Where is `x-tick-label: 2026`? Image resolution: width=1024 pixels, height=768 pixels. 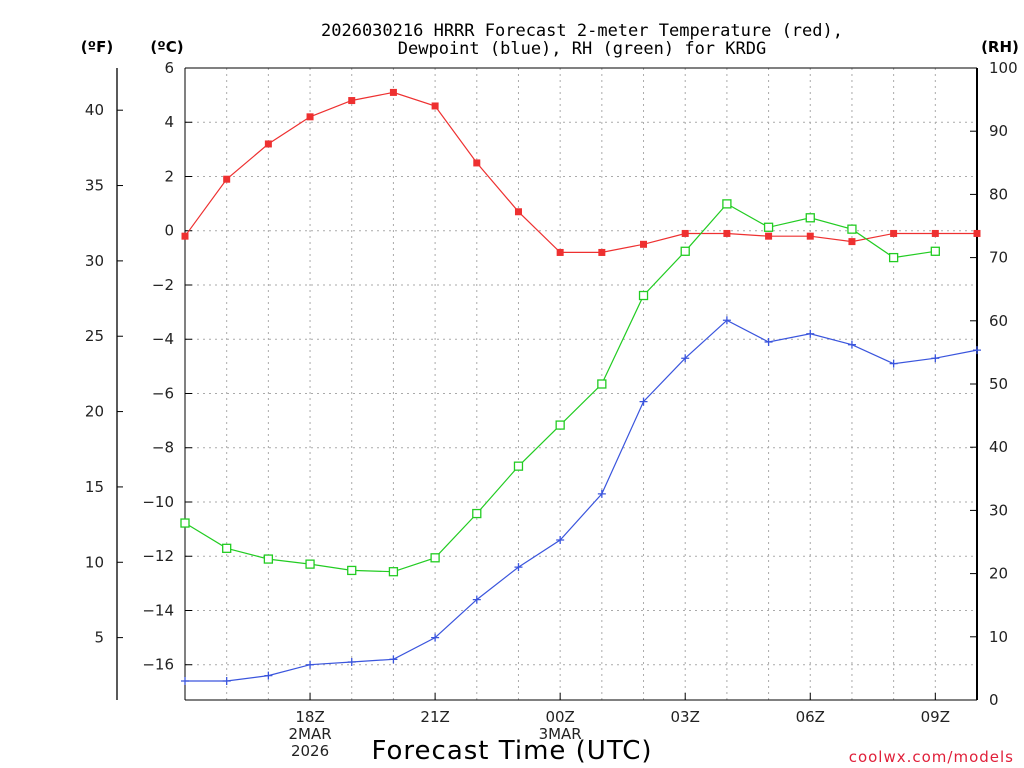 x-tick-label: 2026 is located at coordinates (310, 751).